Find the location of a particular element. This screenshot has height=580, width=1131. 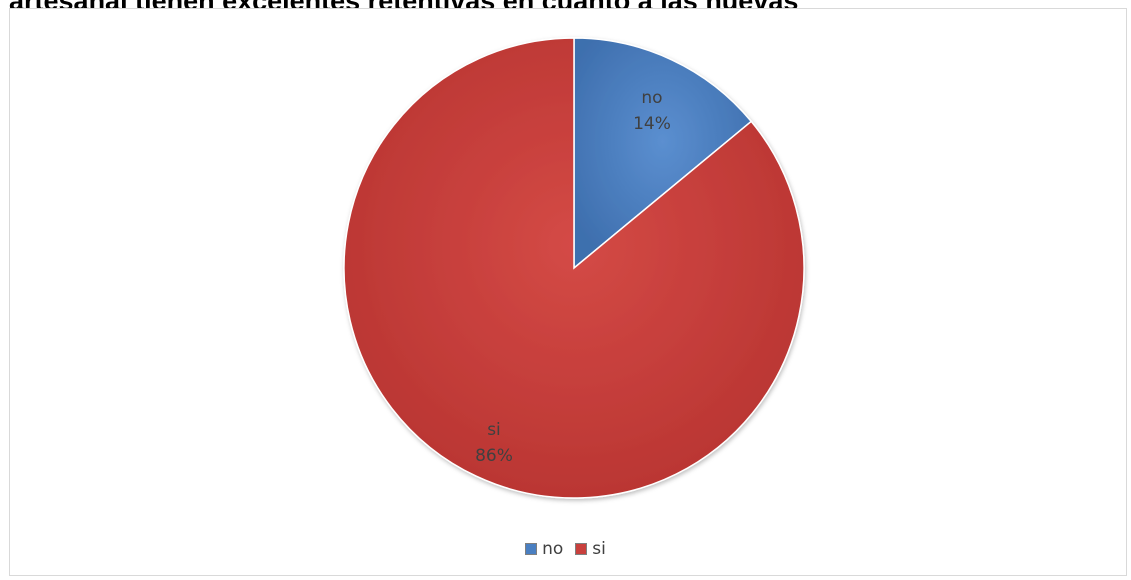

data-label-percent-si: 86% is located at coordinates (494, 456).